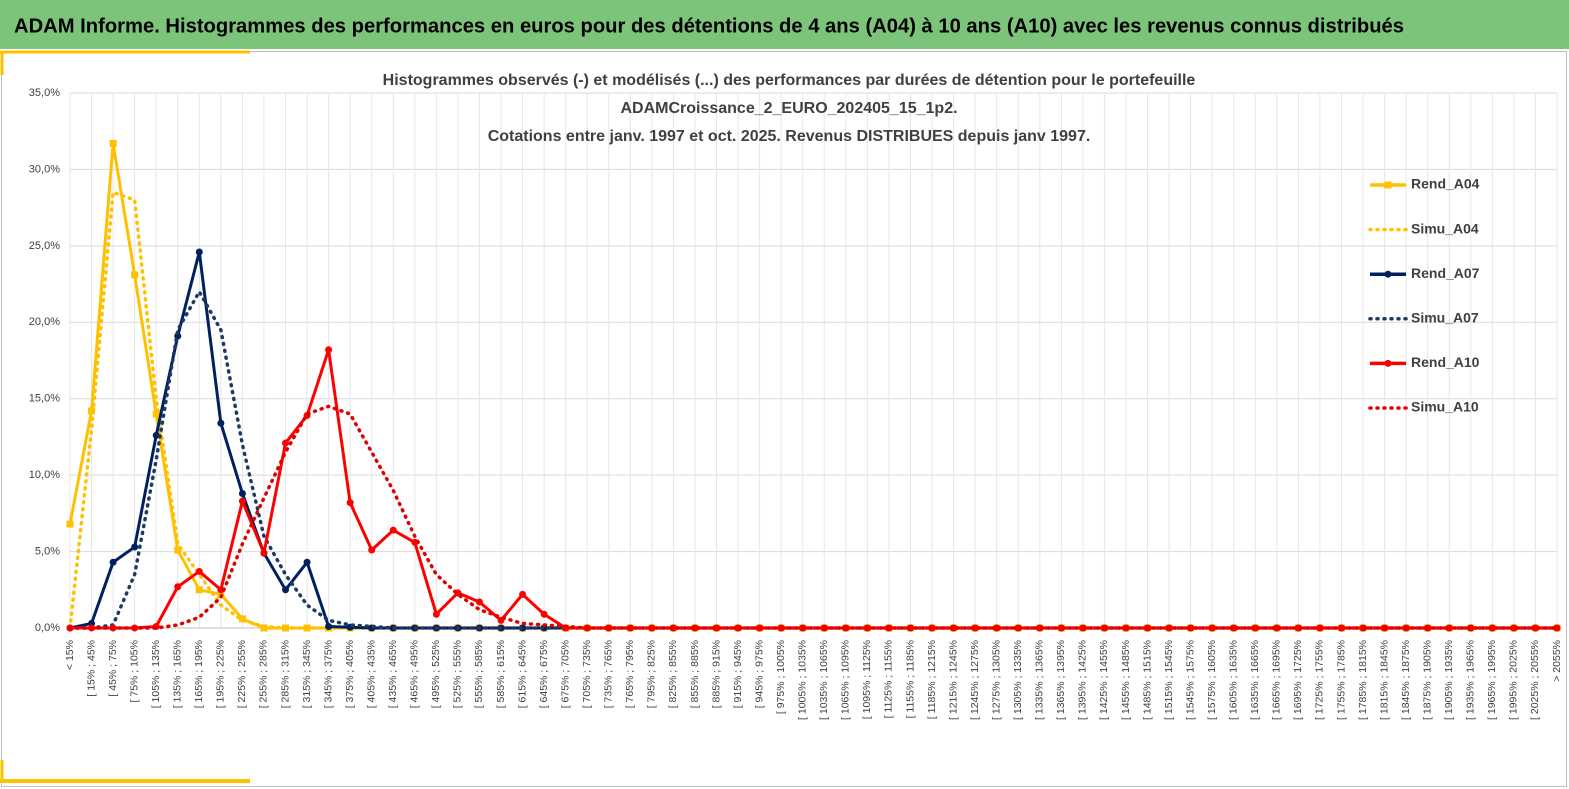  I want to click on x-tick-label: [ 1335% ; 1365%, so click(1040, 680).